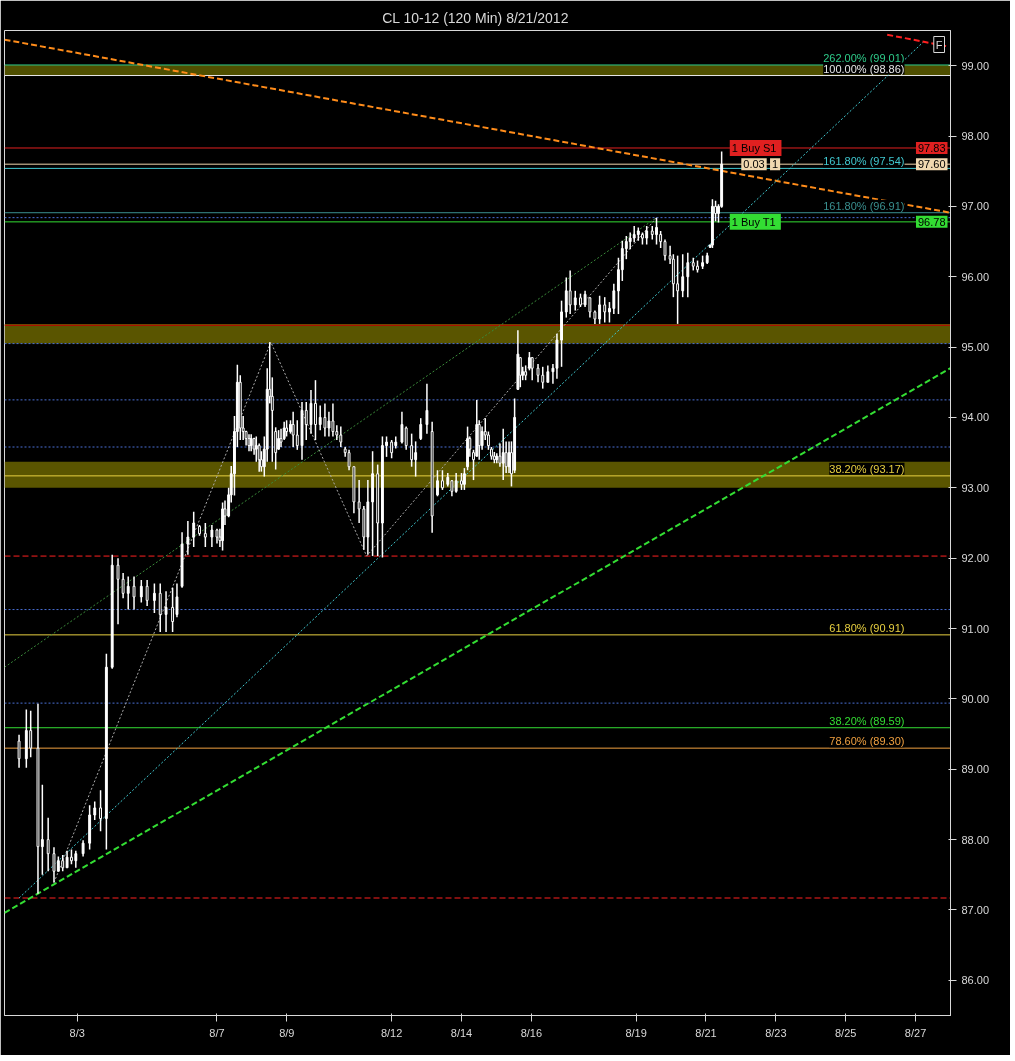 The image size is (1015, 1061). What do you see at coordinates (753, 221) in the screenshot?
I see `annotation: 1 Buy T1` at bounding box center [753, 221].